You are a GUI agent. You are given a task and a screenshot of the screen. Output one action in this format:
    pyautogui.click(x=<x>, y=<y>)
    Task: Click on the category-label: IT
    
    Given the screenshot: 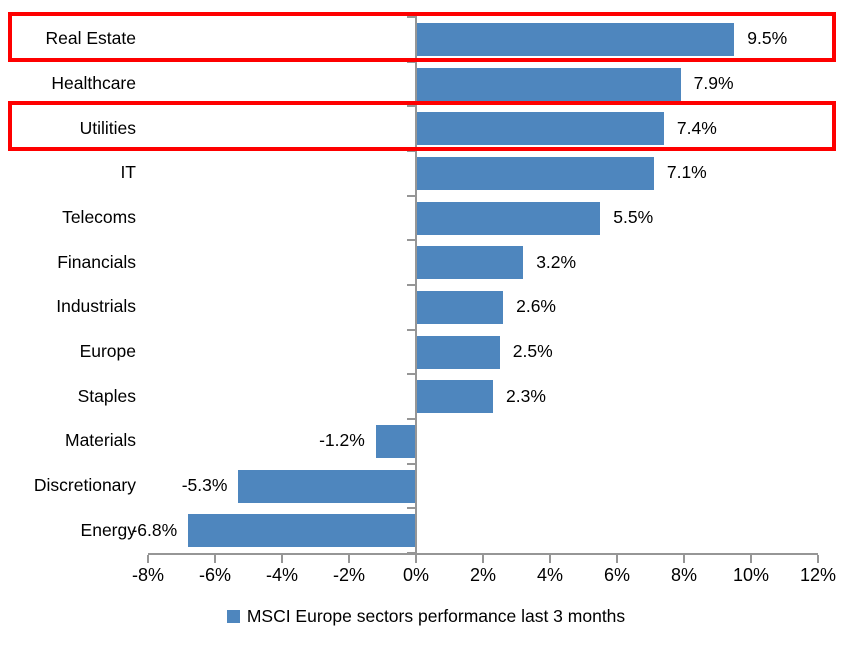 What is the action you would take?
    pyautogui.click(x=128, y=172)
    